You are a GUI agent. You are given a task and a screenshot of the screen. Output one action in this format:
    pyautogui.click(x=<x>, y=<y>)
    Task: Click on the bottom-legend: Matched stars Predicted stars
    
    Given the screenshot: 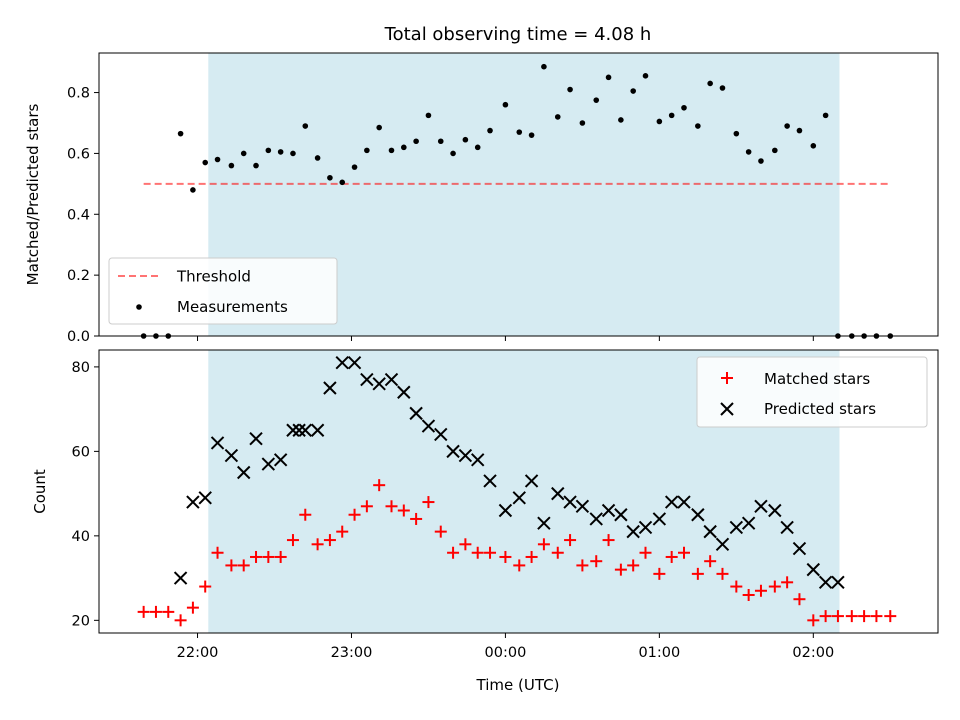 What is the action you would take?
    pyautogui.click(x=812, y=392)
    